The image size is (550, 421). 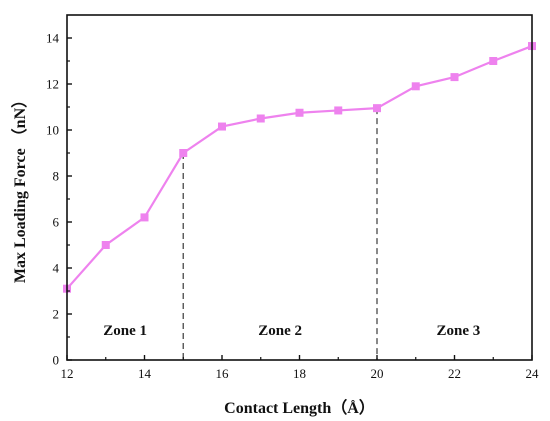 What do you see at coordinates (53, 38) in the screenshot?
I see `y-tick-label: 14` at bounding box center [53, 38].